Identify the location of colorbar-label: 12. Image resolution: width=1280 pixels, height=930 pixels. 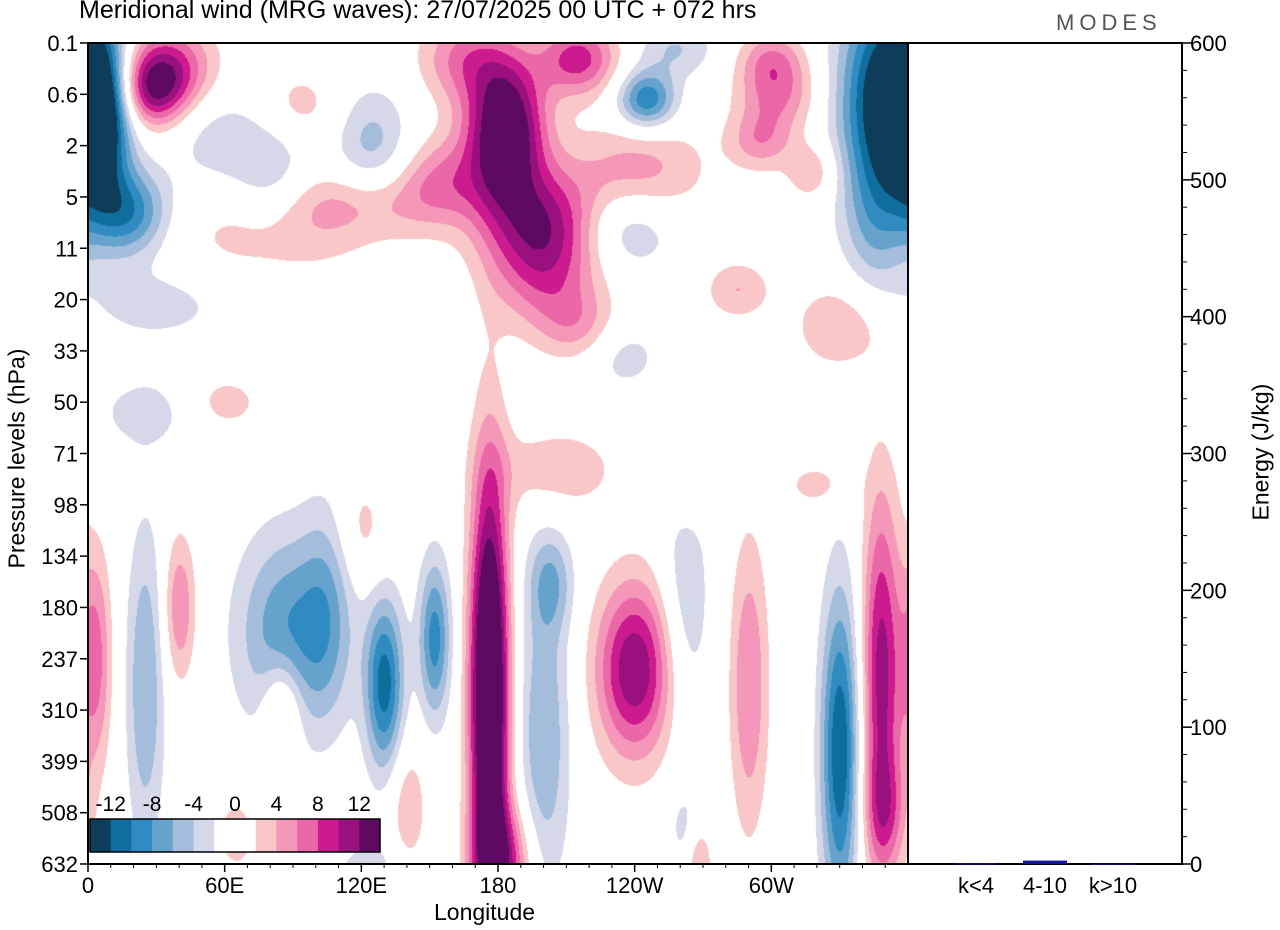
(359, 804).